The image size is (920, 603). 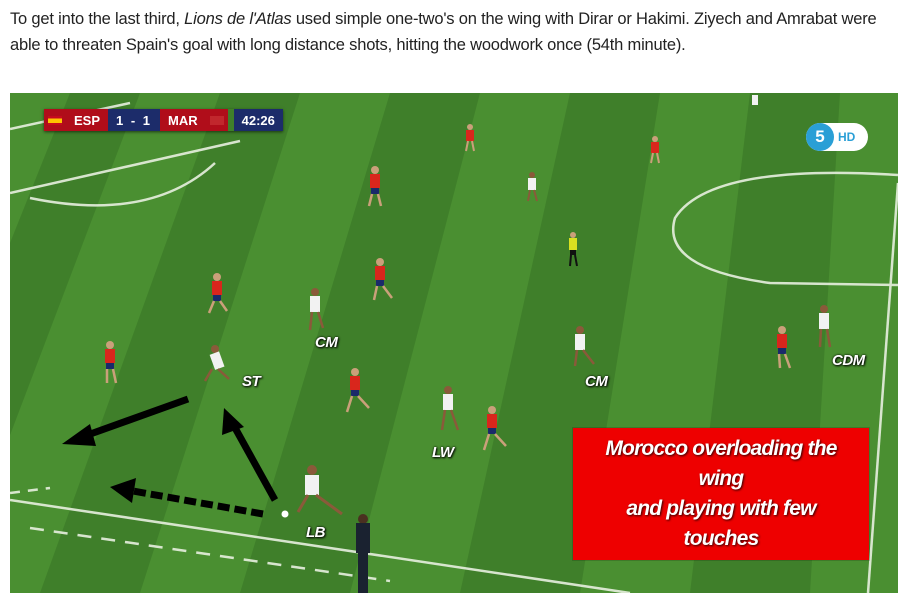 What do you see at coordinates (254, 463) in the screenshot?
I see `run-arrow-line` at bounding box center [254, 463].